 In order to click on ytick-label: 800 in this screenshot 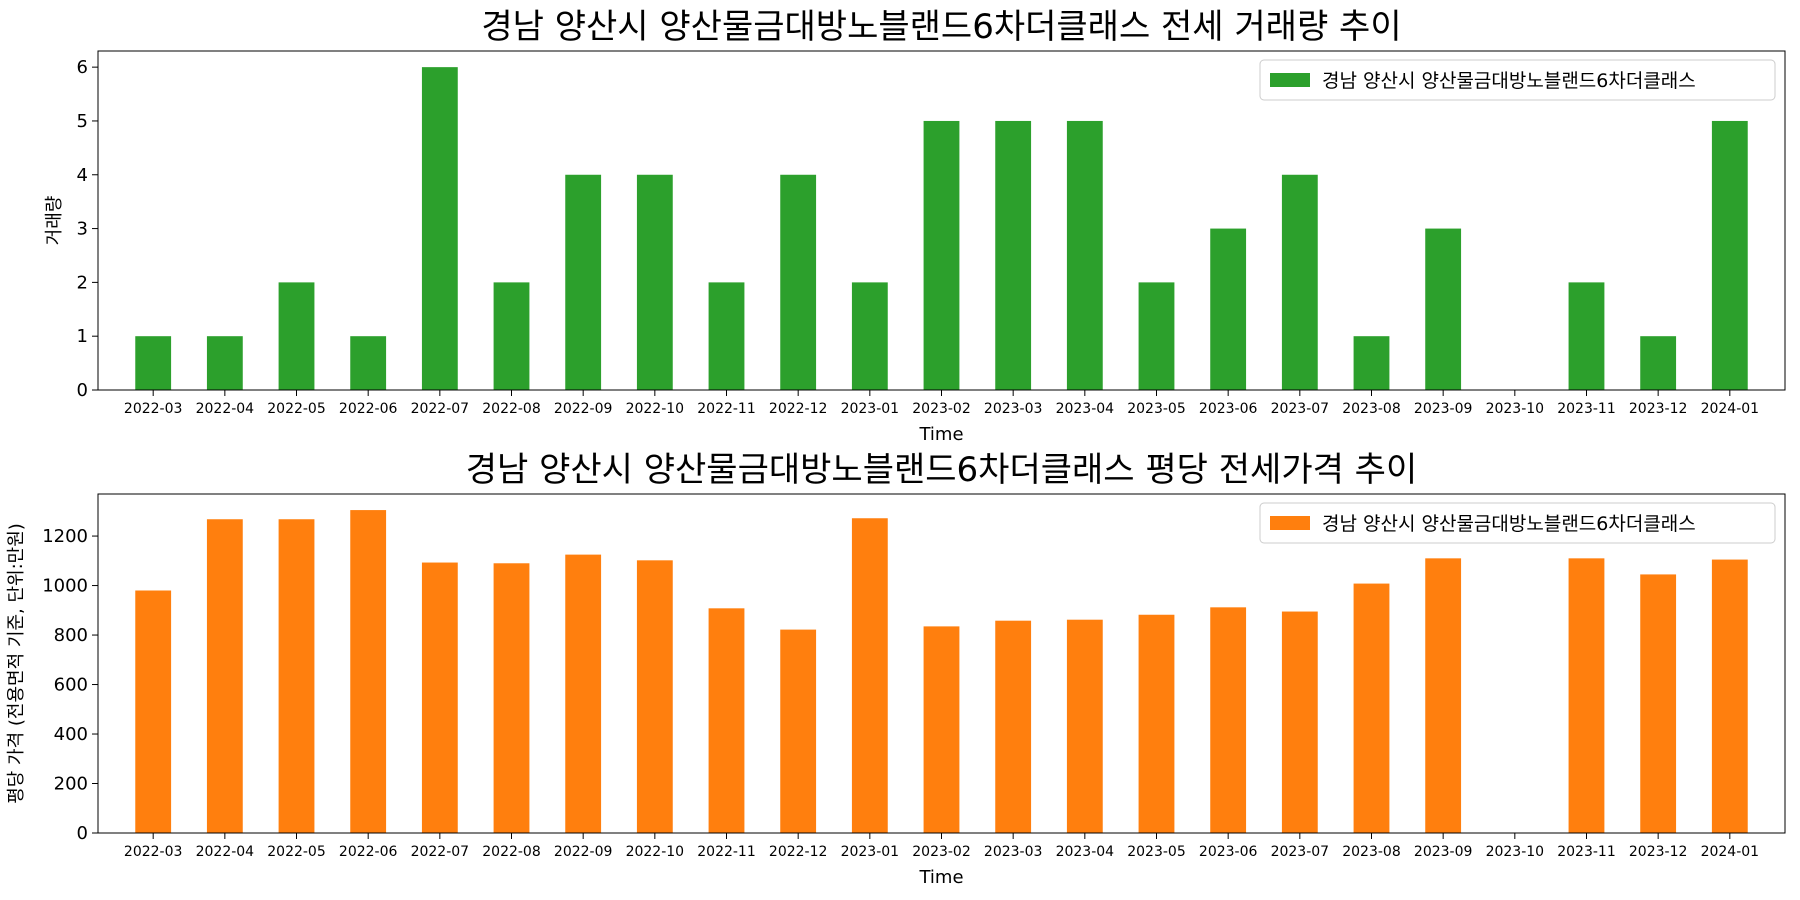, I will do `click(71, 635)`.